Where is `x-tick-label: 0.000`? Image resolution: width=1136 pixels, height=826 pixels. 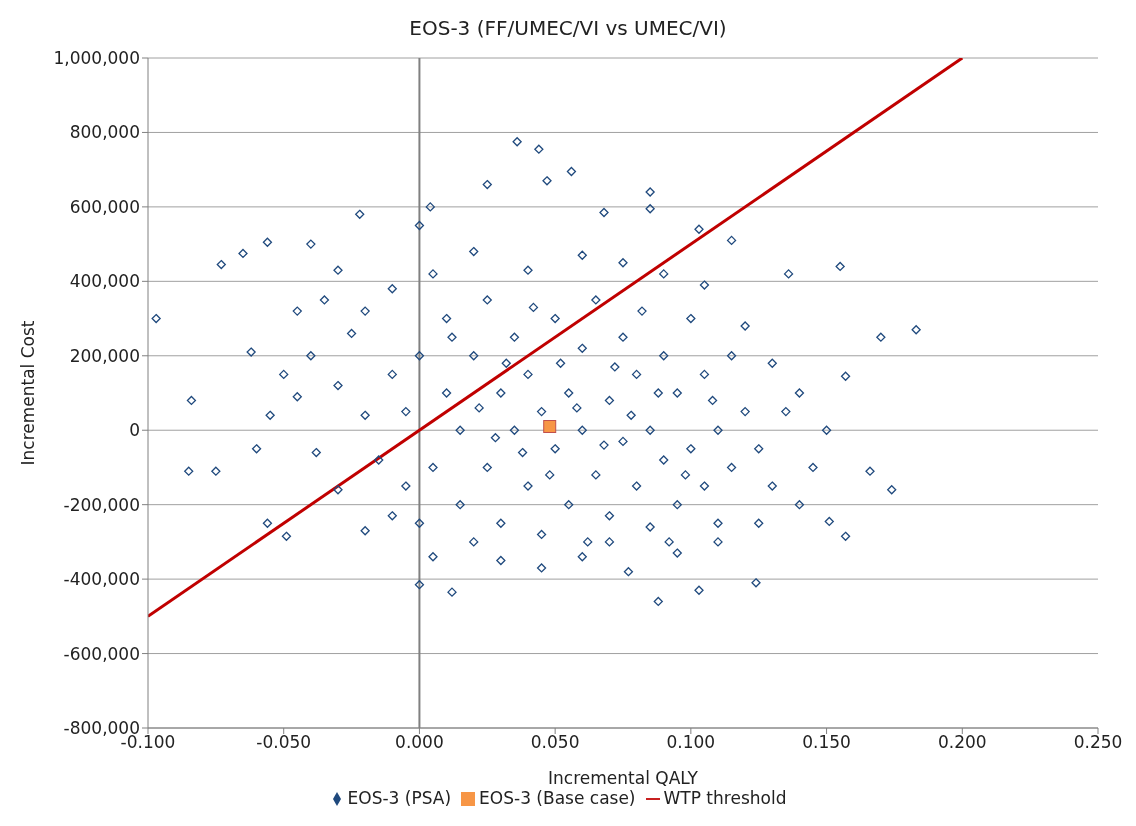
x-tick-label: 0.000 is located at coordinates (419, 742).